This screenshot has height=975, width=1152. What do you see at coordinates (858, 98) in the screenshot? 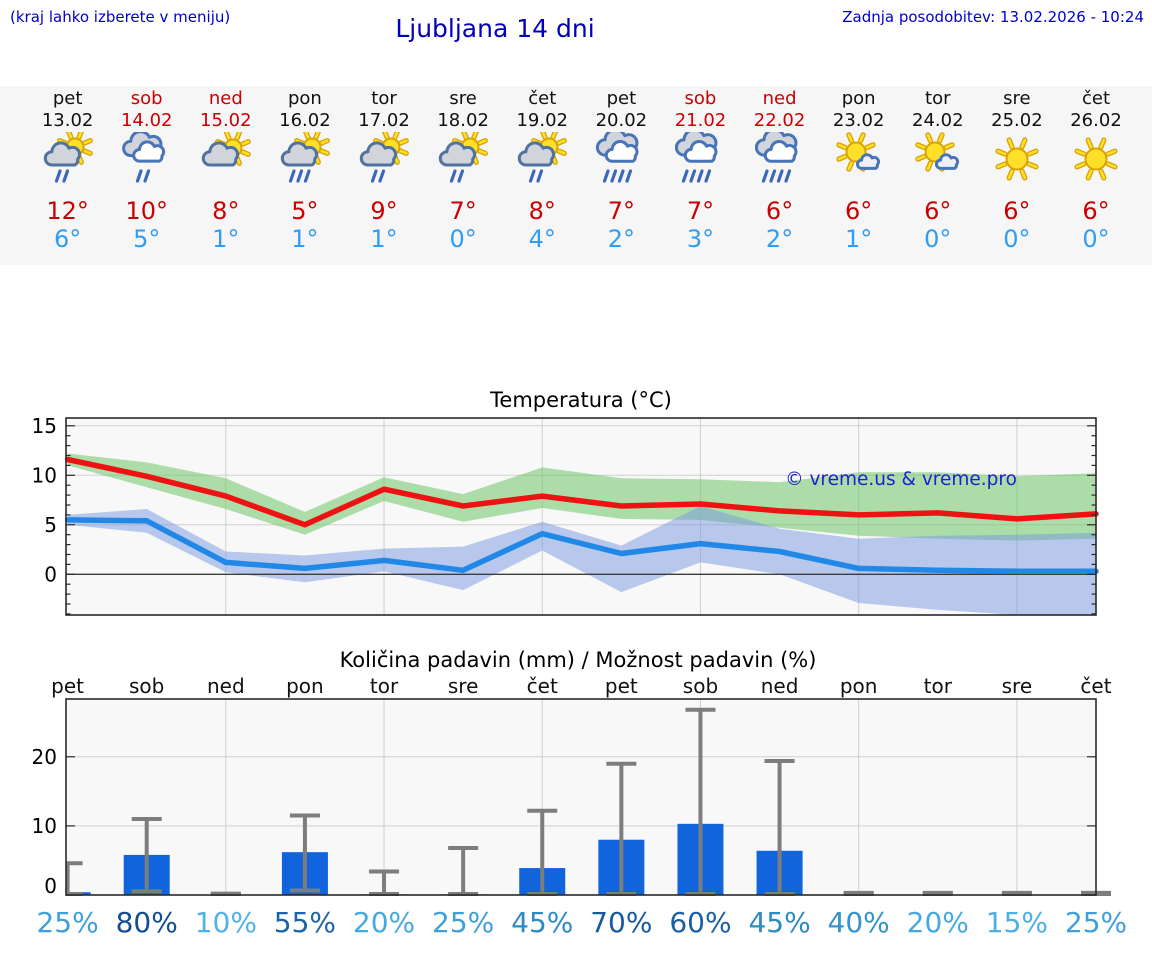
I see `day-name-label: pon` at bounding box center [858, 98].